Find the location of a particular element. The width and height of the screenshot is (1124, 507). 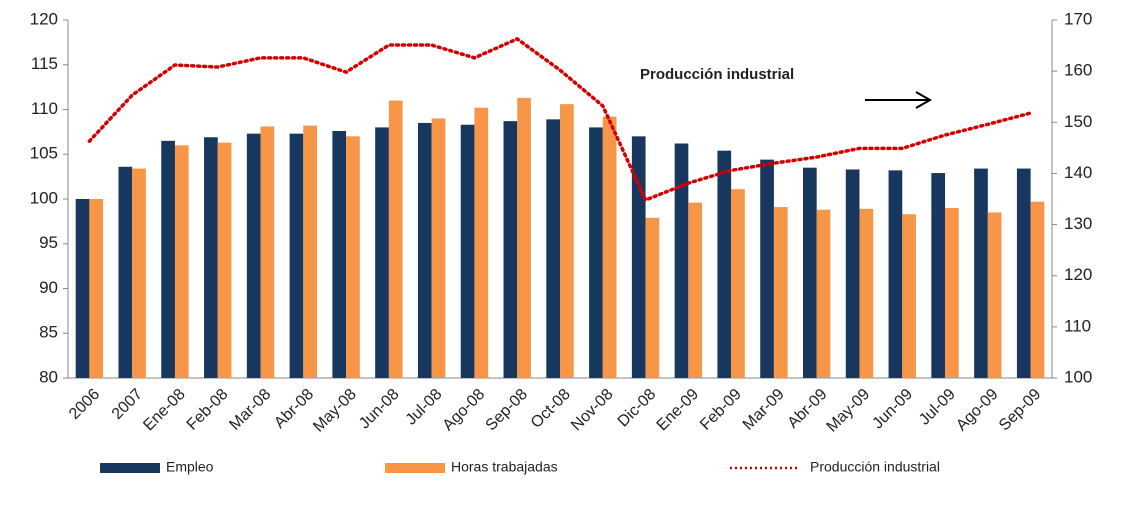

x-tick-label: May-08 is located at coordinates (335, 411).